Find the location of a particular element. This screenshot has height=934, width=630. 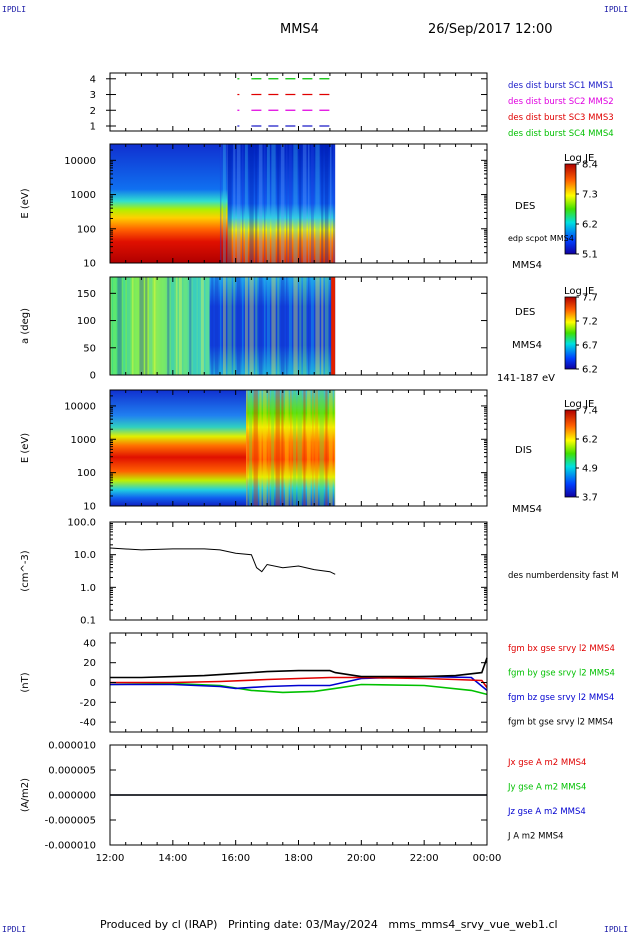

legend-burst: des dist burst SC3 MMS3 is located at coordinates (561, 118).